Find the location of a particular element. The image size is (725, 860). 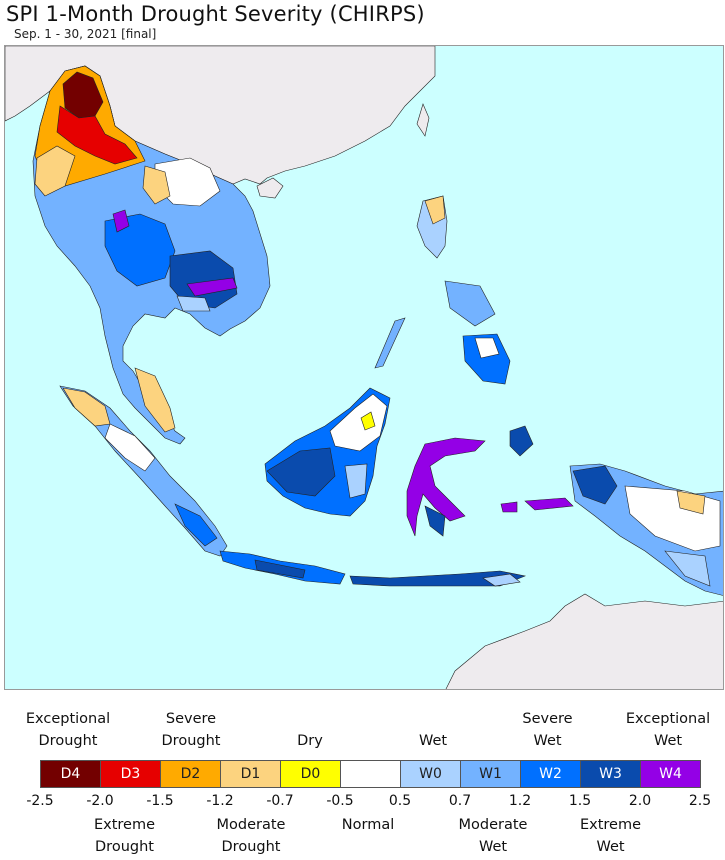

legend-box-d0: D0 is located at coordinates (310, 774).